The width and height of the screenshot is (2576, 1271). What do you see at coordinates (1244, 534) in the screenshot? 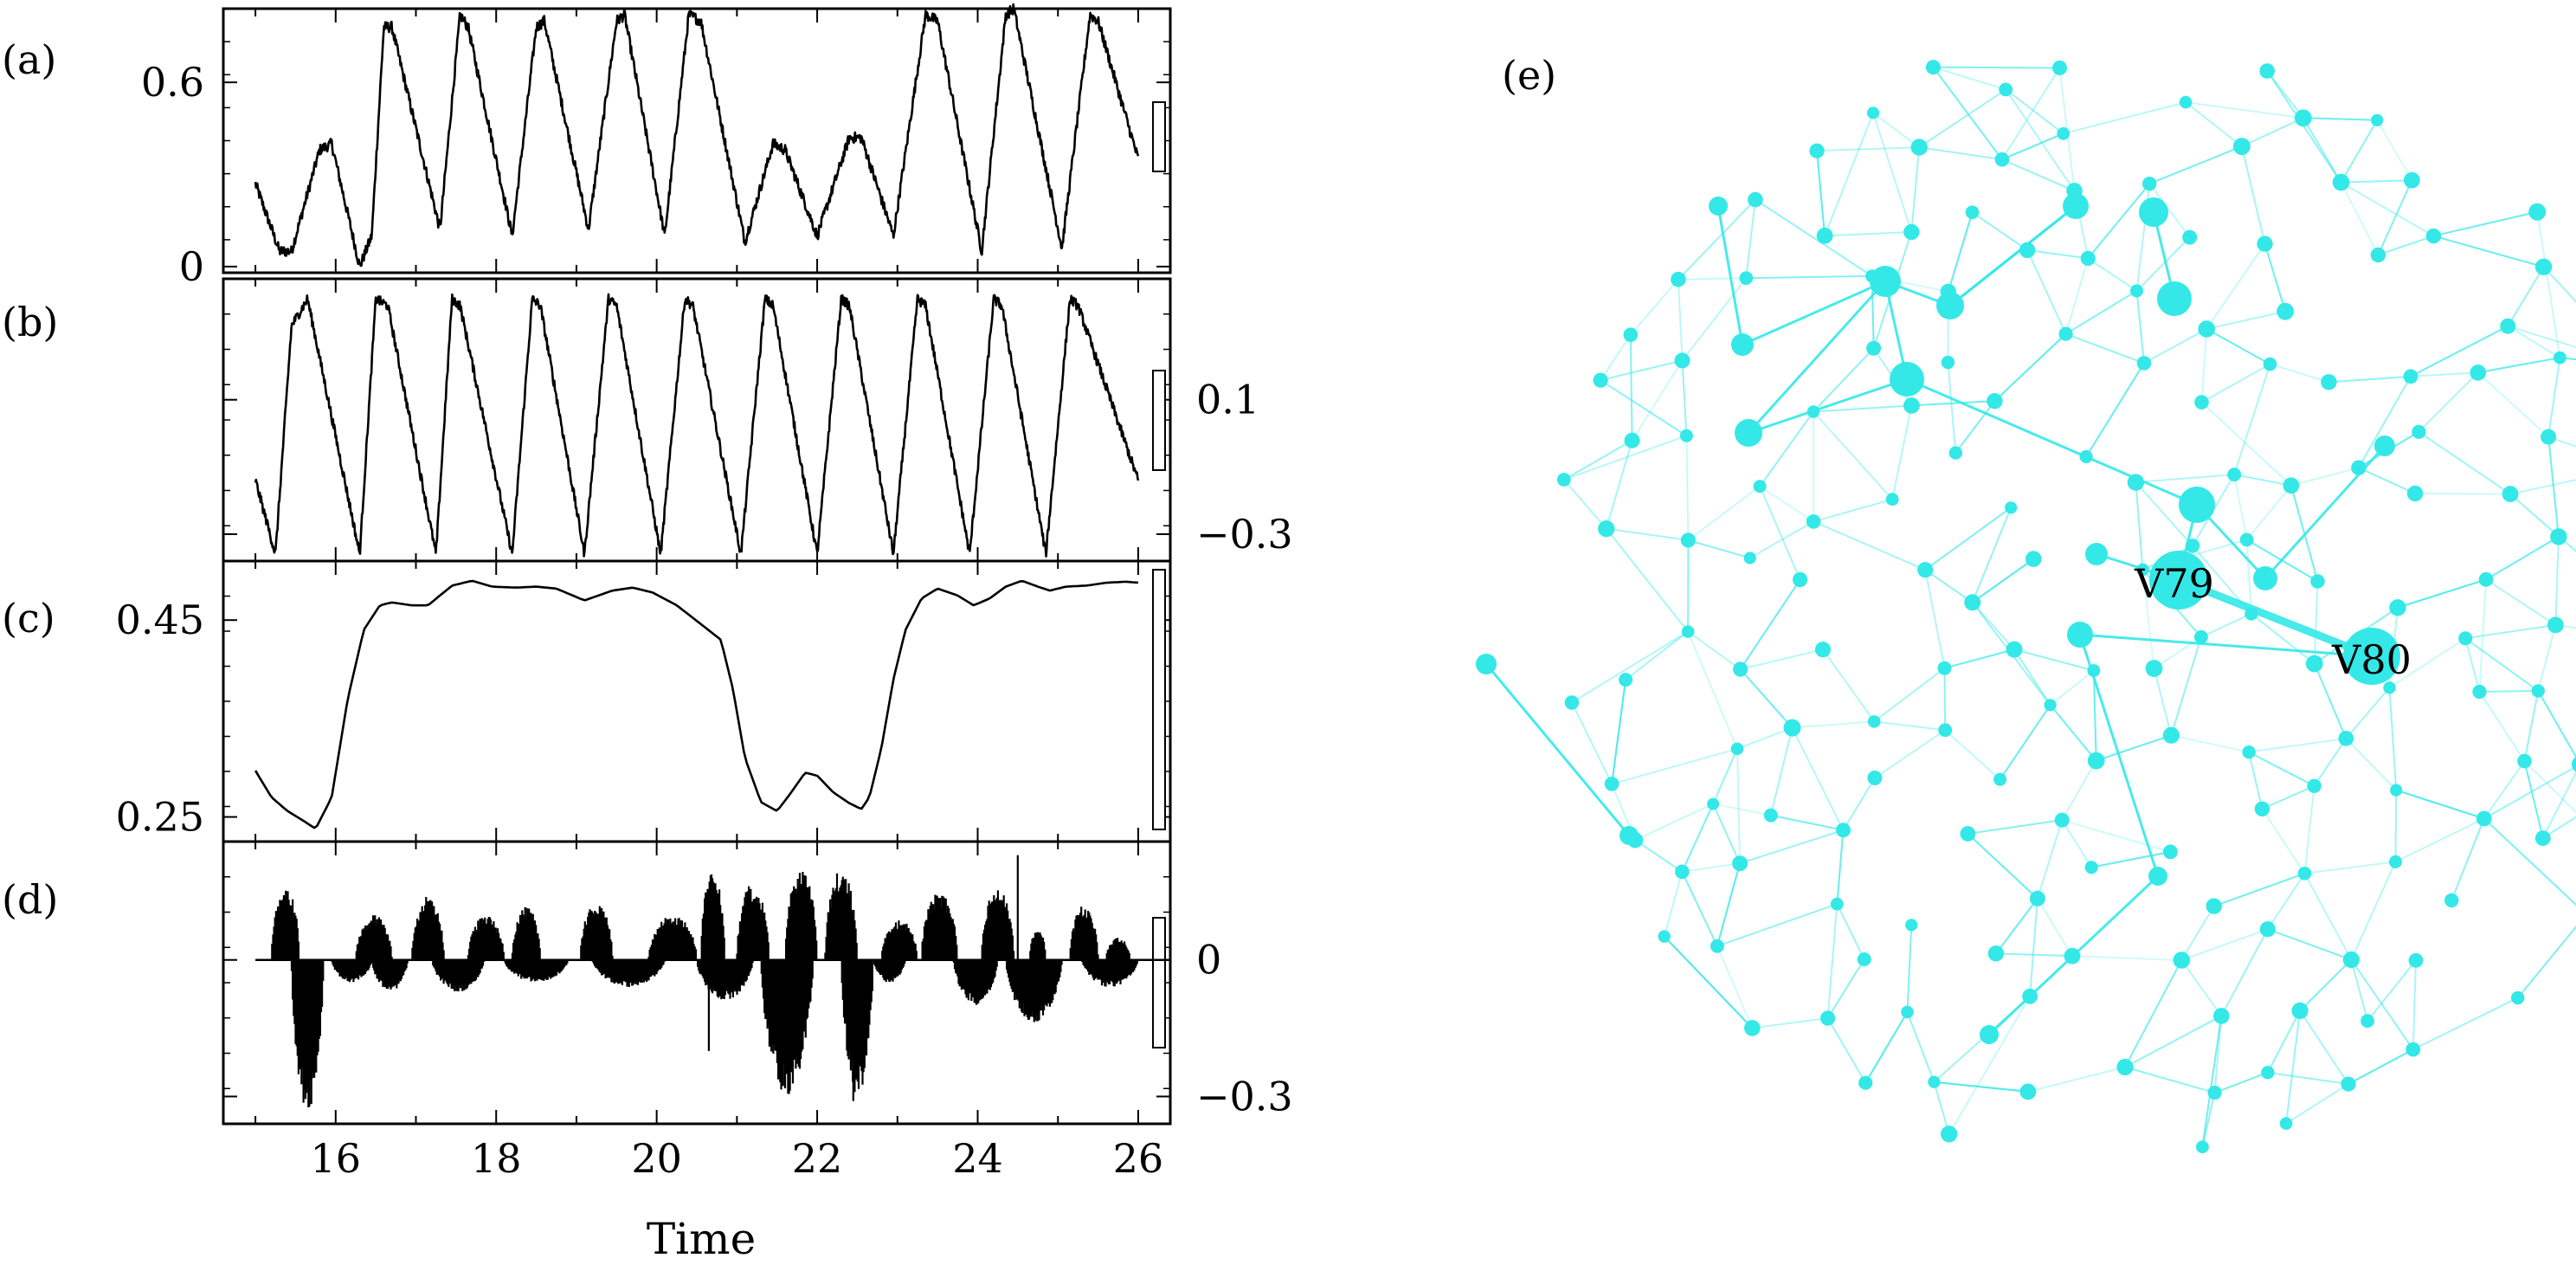
I see `y-tick-label-b: −0.3` at bounding box center [1244, 534].